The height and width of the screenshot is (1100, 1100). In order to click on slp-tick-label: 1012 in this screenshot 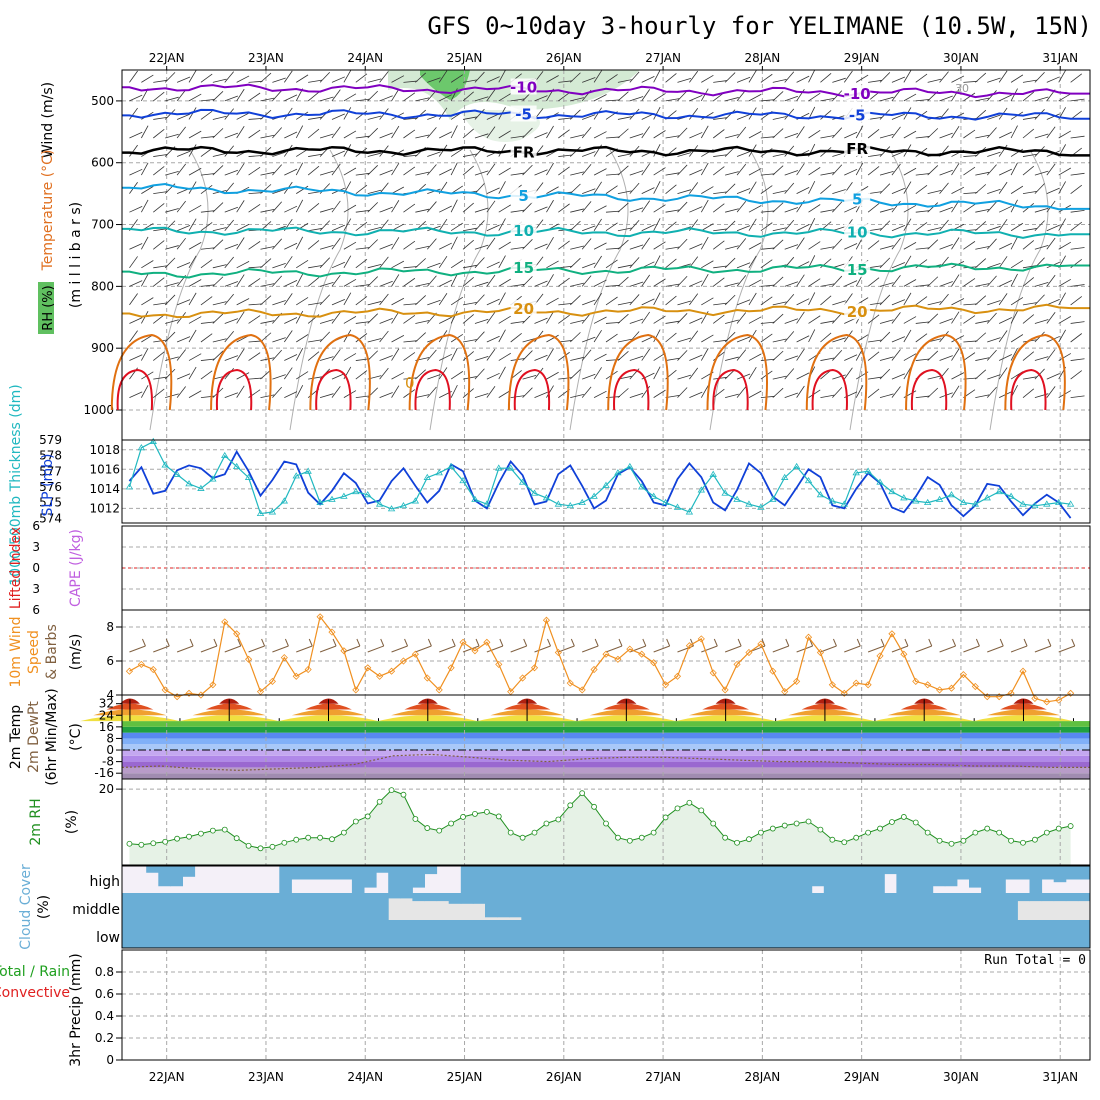, I will do `click(104, 508)`.